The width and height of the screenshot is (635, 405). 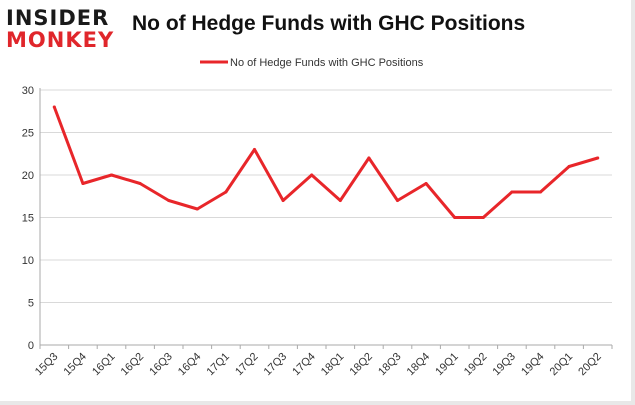 I want to click on x-tick-label: 16Q4, so click(x=190, y=365).